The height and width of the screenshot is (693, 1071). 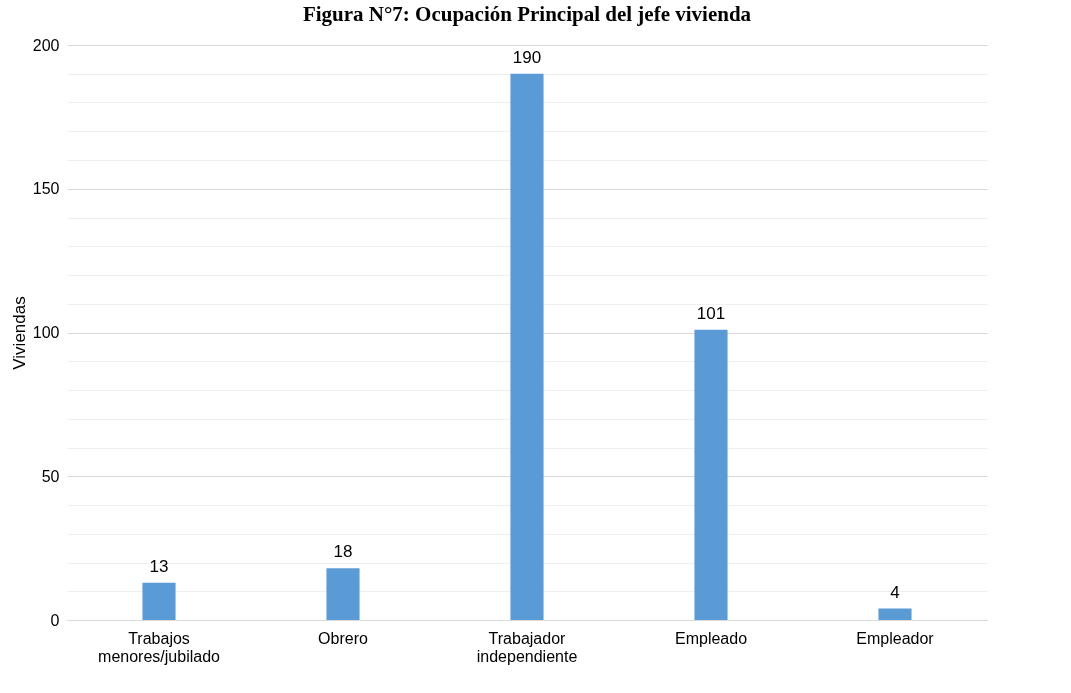 I want to click on data-label: 101, so click(x=711, y=313).